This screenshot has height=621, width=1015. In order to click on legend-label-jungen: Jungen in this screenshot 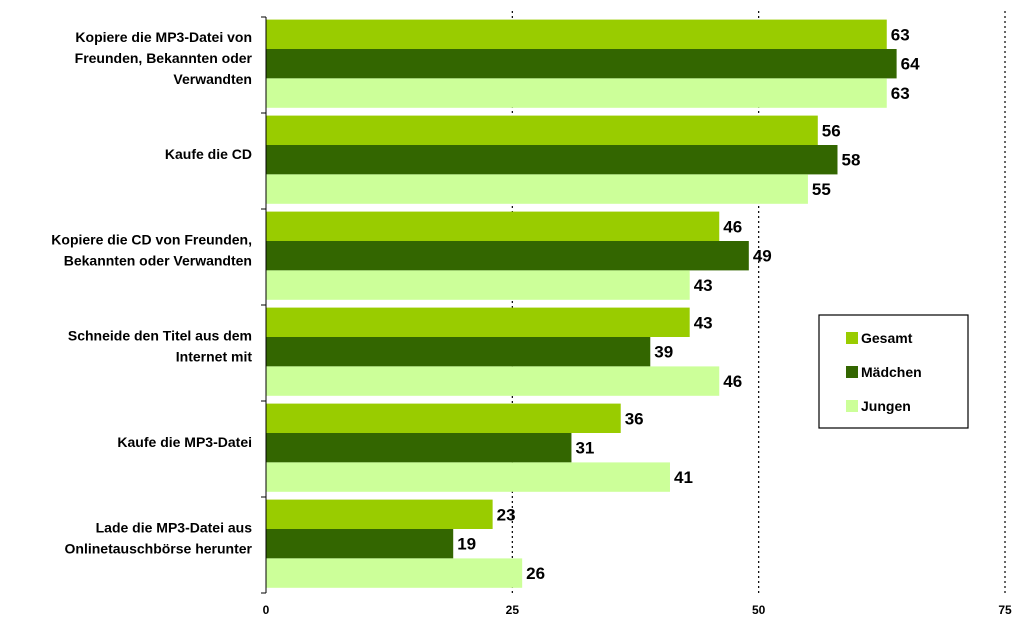, I will do `click(886, 406)`.